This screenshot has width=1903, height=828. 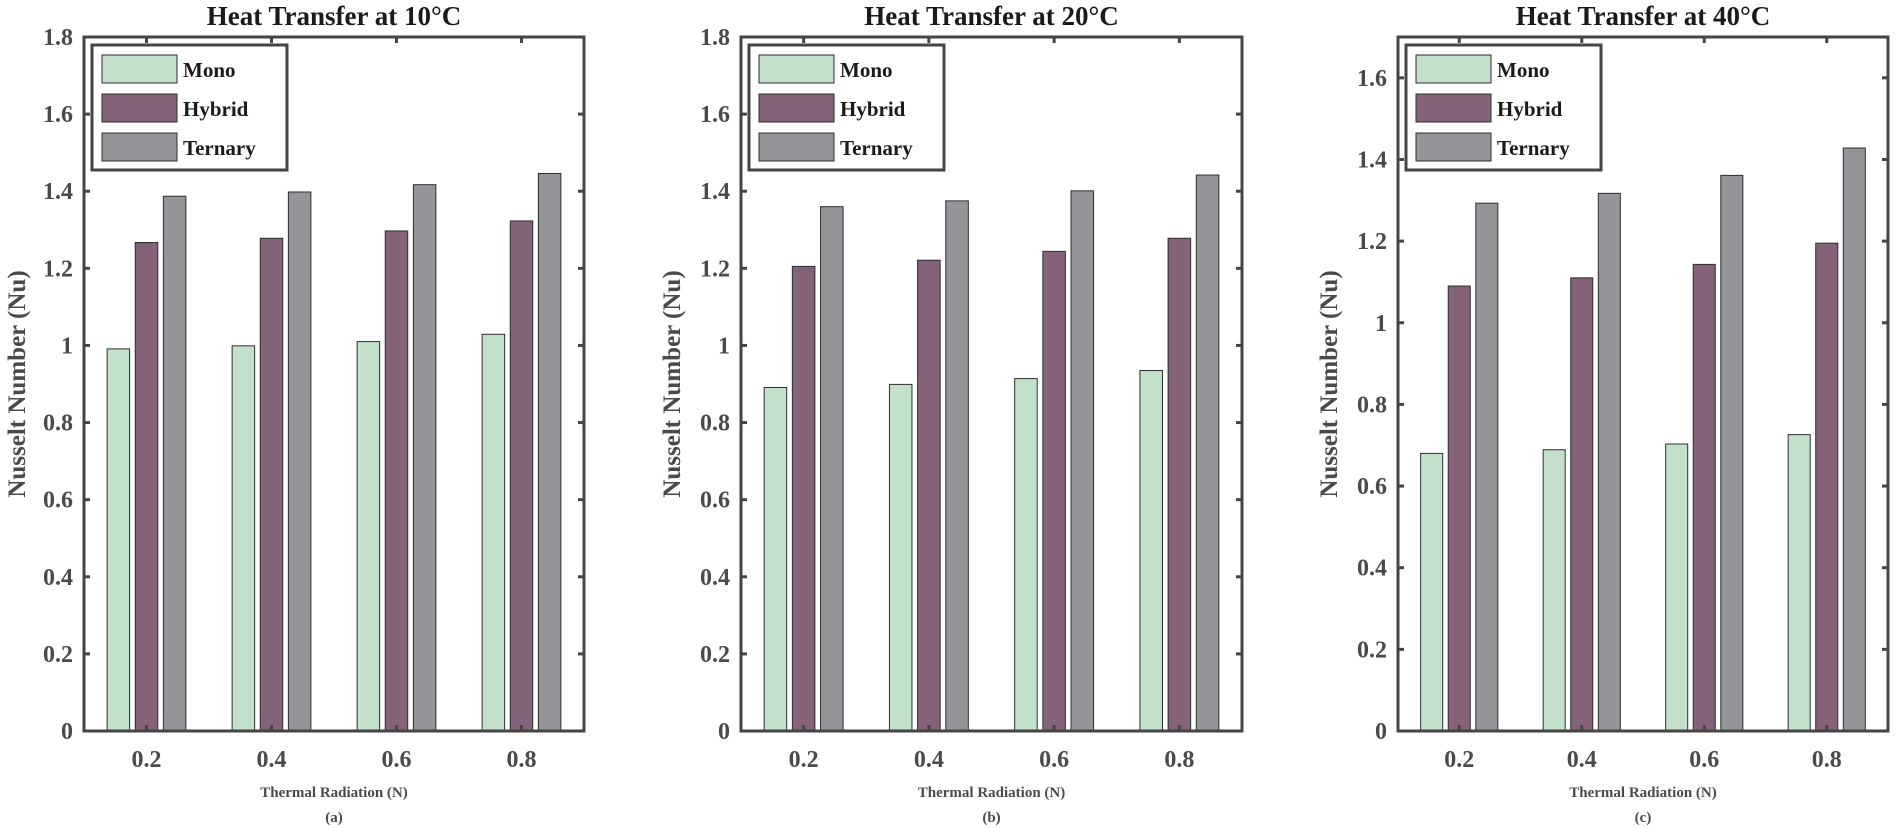 I want to click on chart-title: Heat Transfer at 40°C, so click(x=1643, y=16).